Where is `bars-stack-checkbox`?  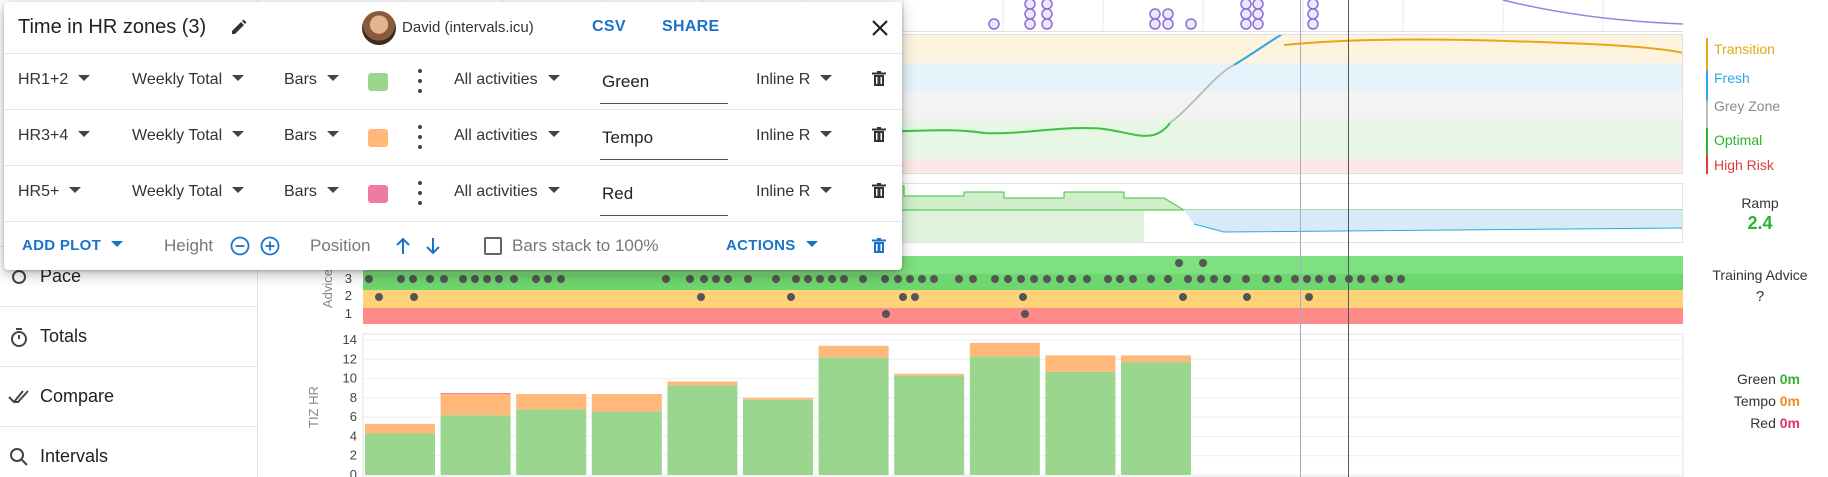
bars-stack-checkbox is located at coordinates (493, 246).